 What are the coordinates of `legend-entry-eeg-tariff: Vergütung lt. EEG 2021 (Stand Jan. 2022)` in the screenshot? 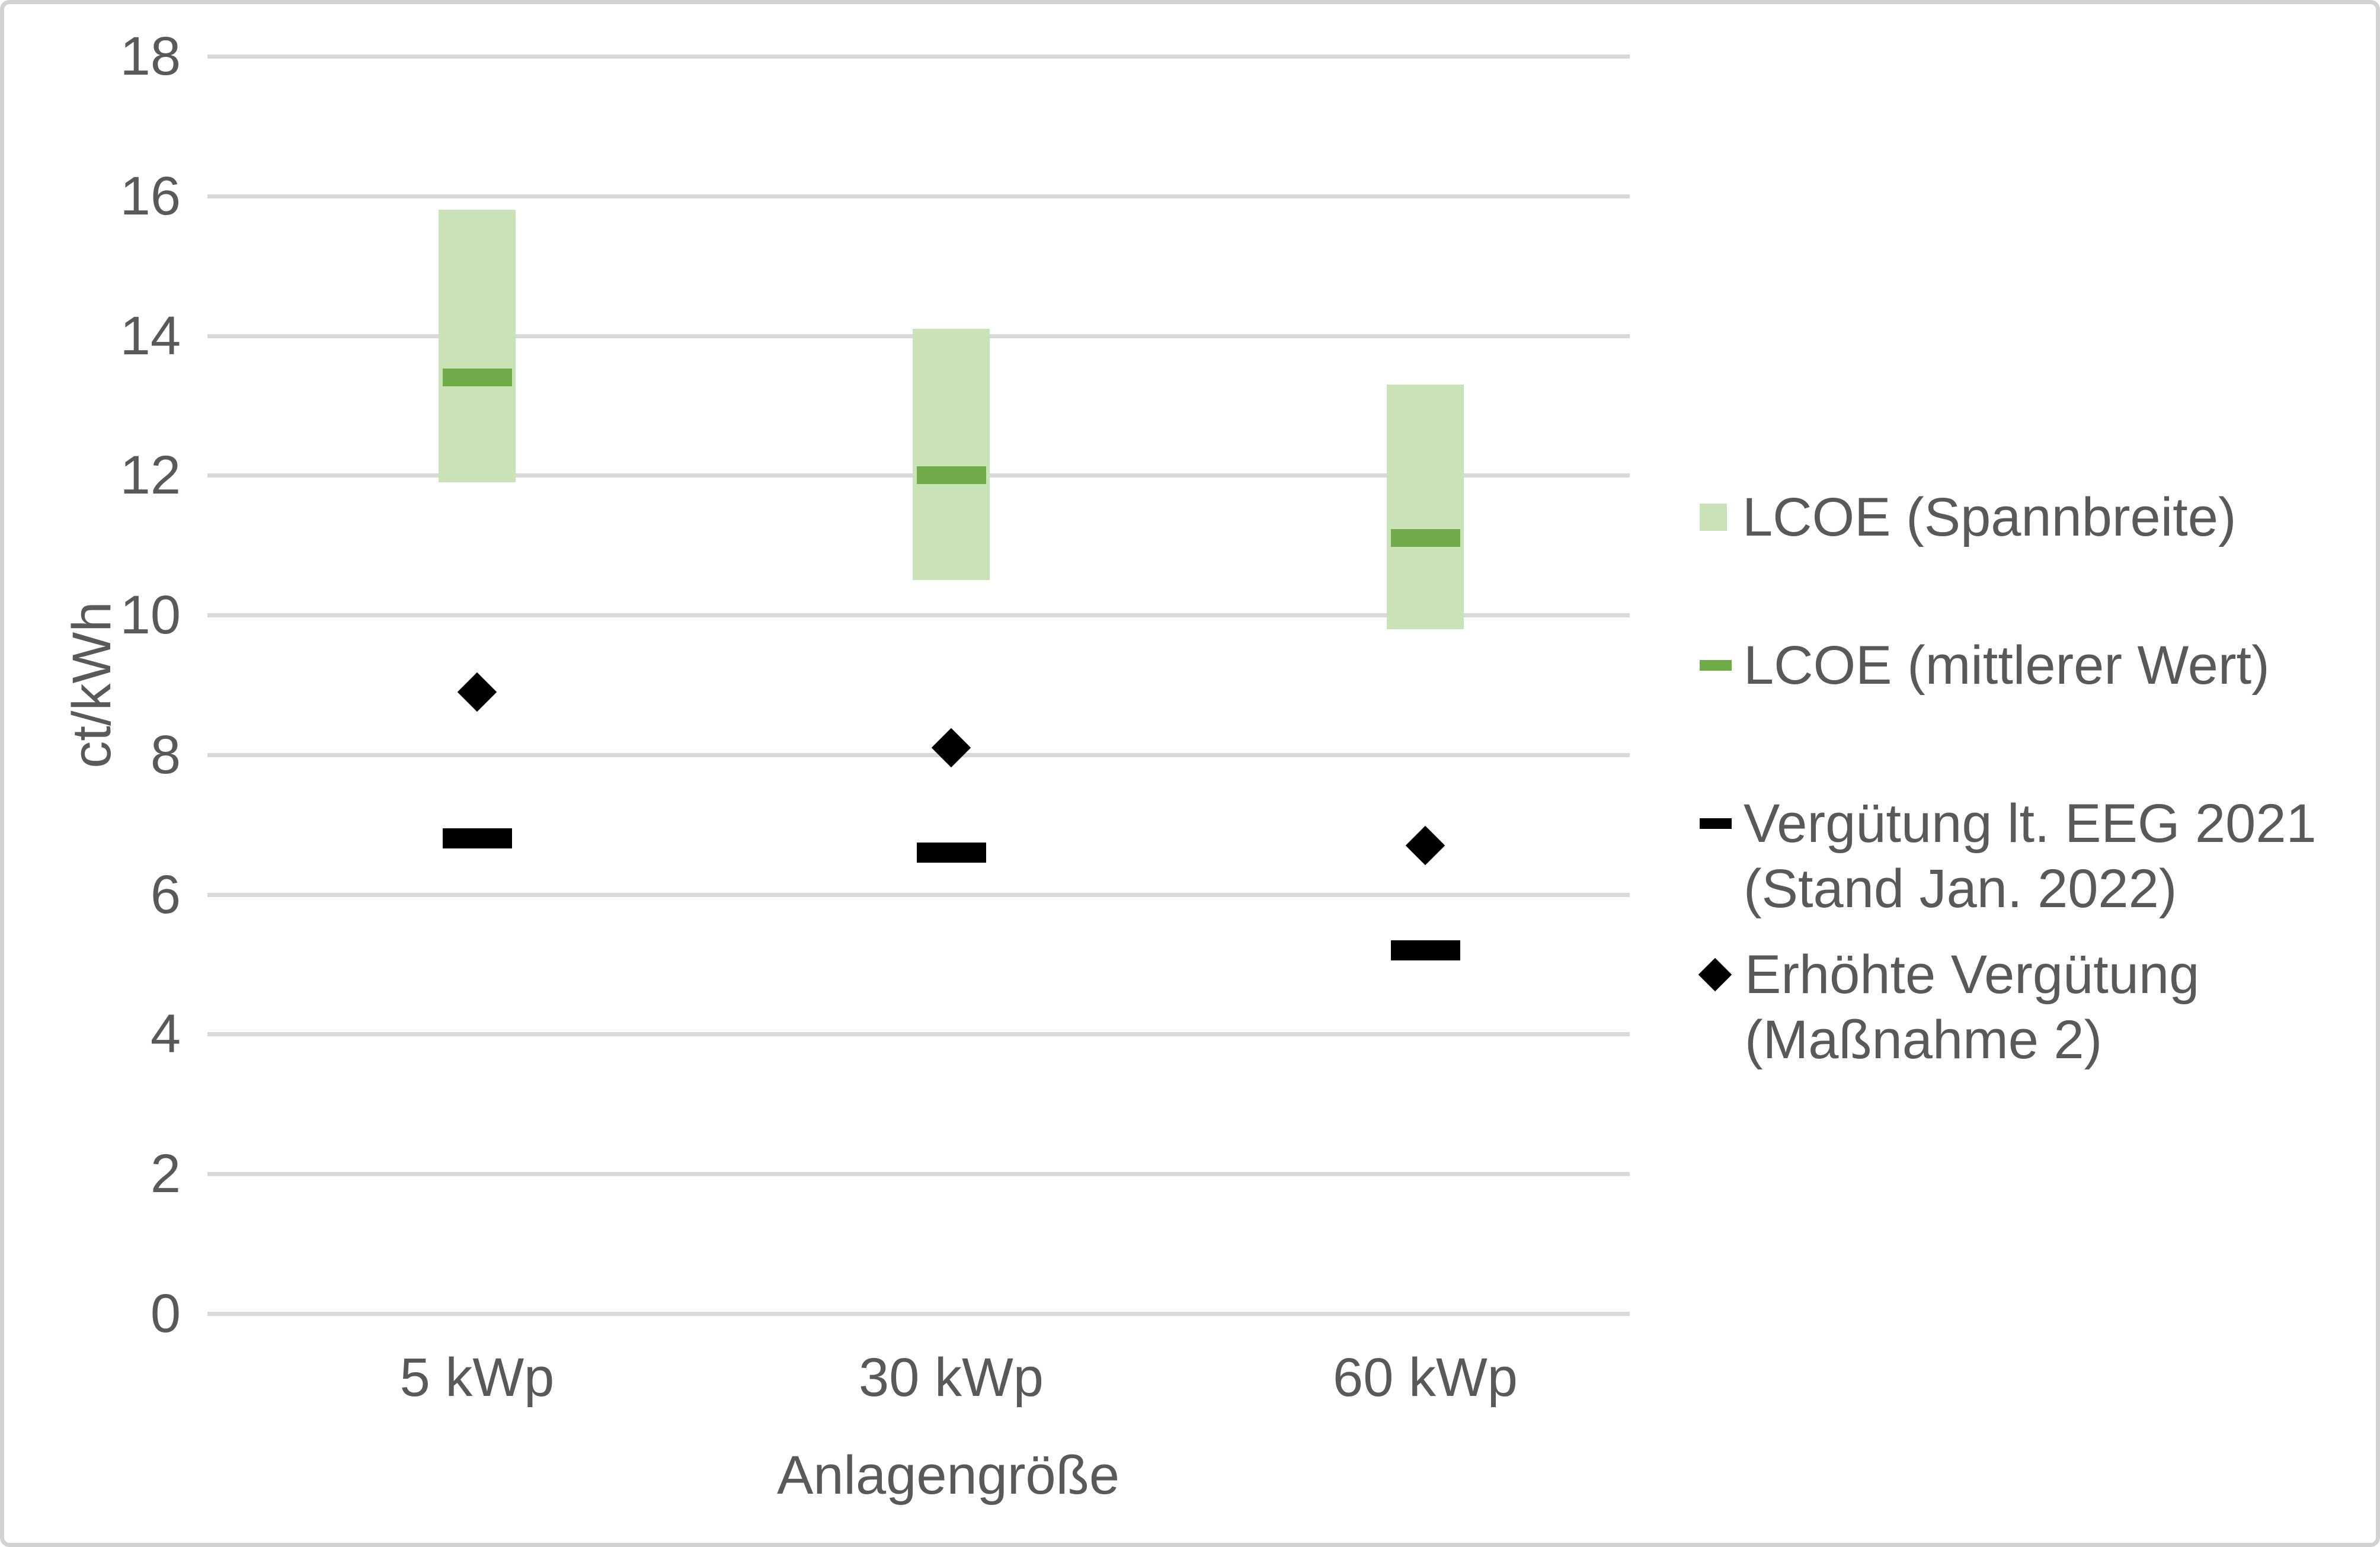 It's located at (2036, 856).